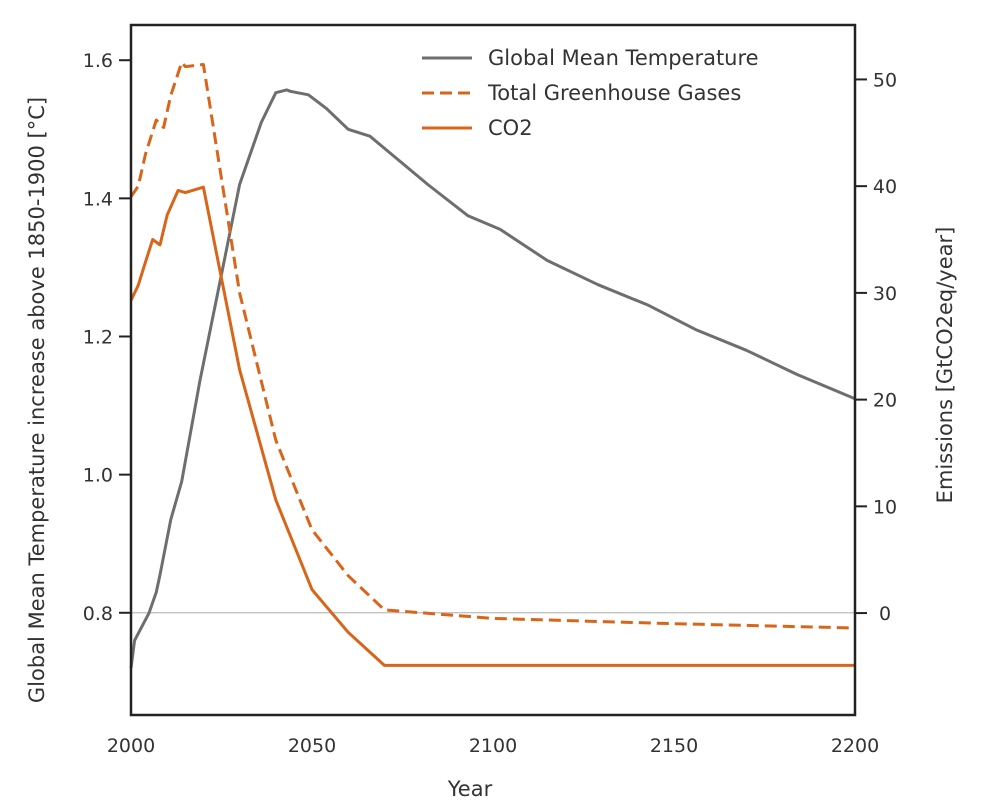 The image size is (1000, 806). What do you see at coordinates (623, 58) in the screenshot?
I see `legend-label-temperature: Global Mean Temperature` at bounding box center [623, 58].